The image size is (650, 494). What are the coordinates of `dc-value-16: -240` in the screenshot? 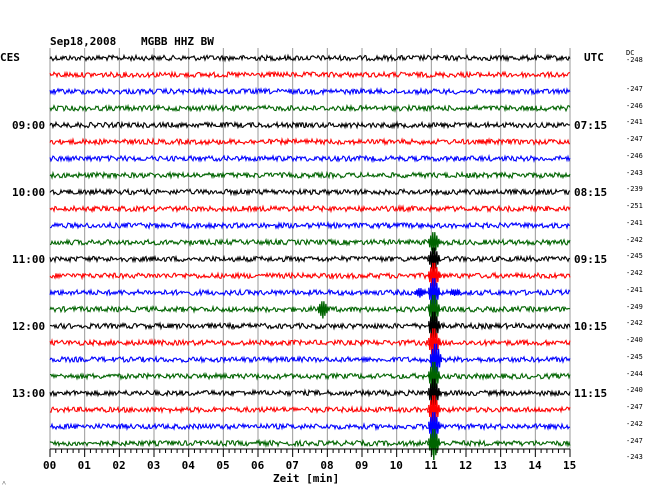 It's located at (634, 340).